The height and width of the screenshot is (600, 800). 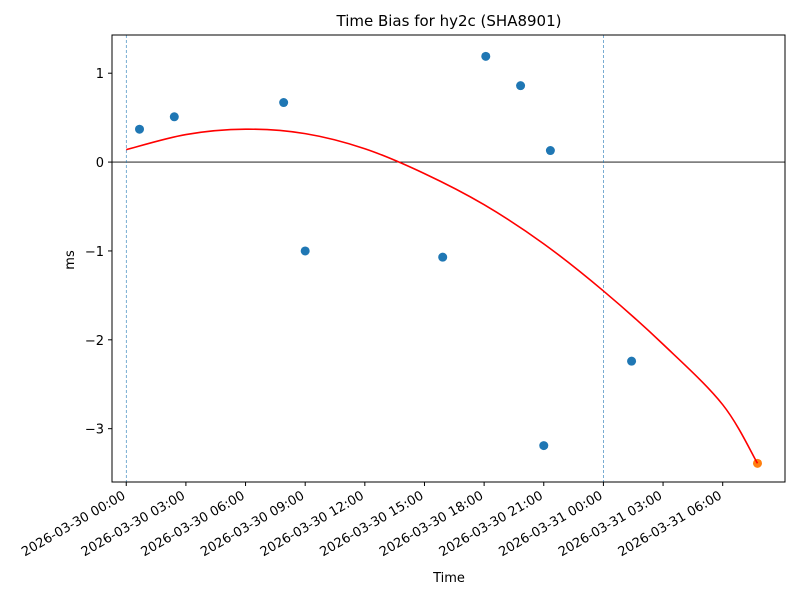 What do you see at coordinates (70, 260) in the screenshot?
I see `y-axis-title: ms` at bounding box center [70, 260].